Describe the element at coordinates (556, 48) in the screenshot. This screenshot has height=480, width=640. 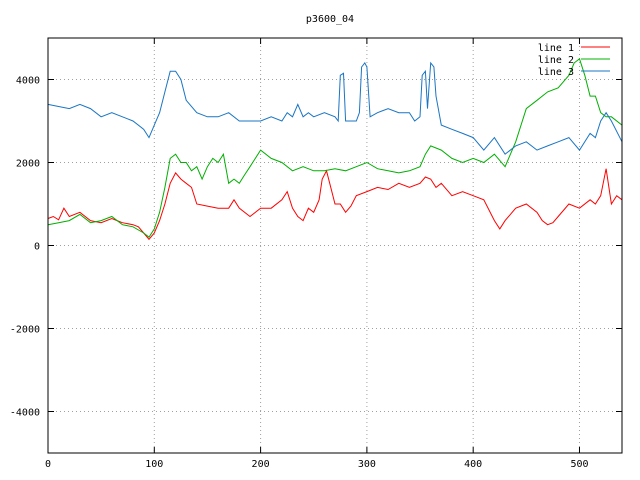
I see `legend-label: line 1` at that location.